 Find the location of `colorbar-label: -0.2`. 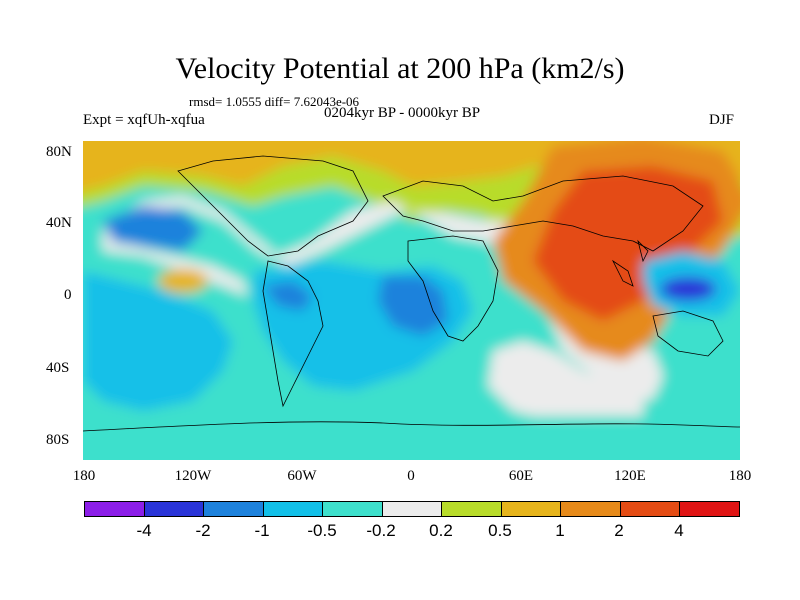

colorbar-label: -0.2 is located at coordinates (381, 530).